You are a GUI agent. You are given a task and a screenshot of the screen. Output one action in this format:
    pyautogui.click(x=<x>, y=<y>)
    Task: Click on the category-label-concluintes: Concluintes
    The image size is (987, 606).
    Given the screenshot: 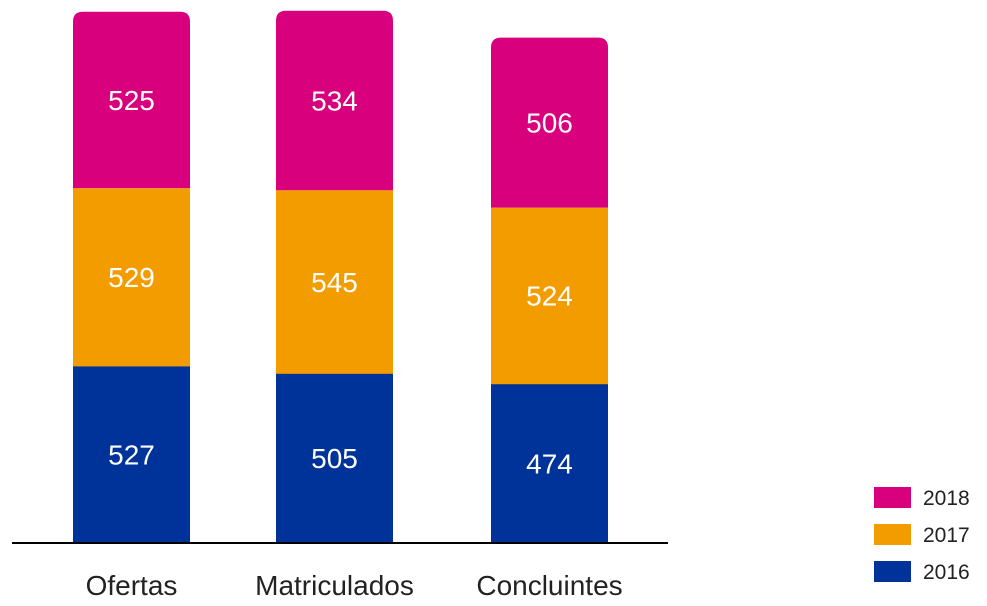 What is the action you would take?
    pyautogui.click(x=549, y=585)
    